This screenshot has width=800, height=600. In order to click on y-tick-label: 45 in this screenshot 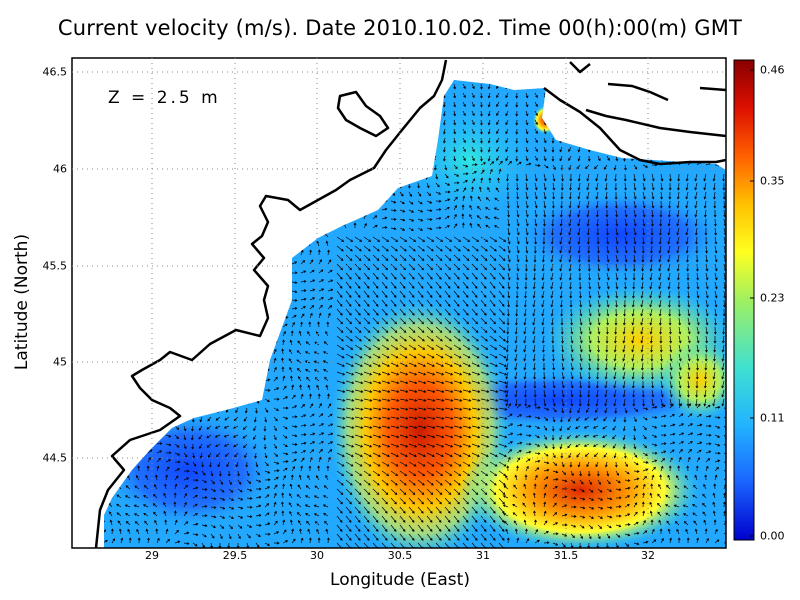, I will do `click(60, 362)`.